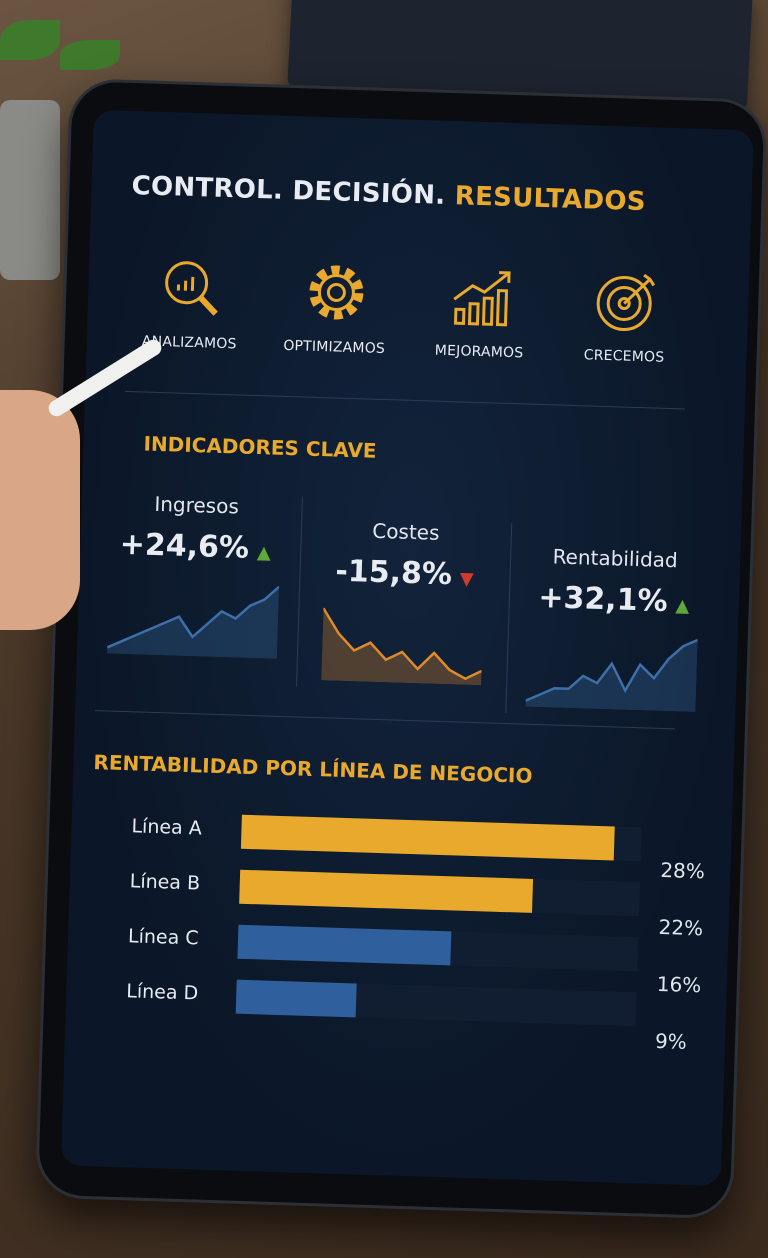 The width and height of the screenshot is (768, 1258). I want to click on business-line-row: Línea A, so click(401, 839).